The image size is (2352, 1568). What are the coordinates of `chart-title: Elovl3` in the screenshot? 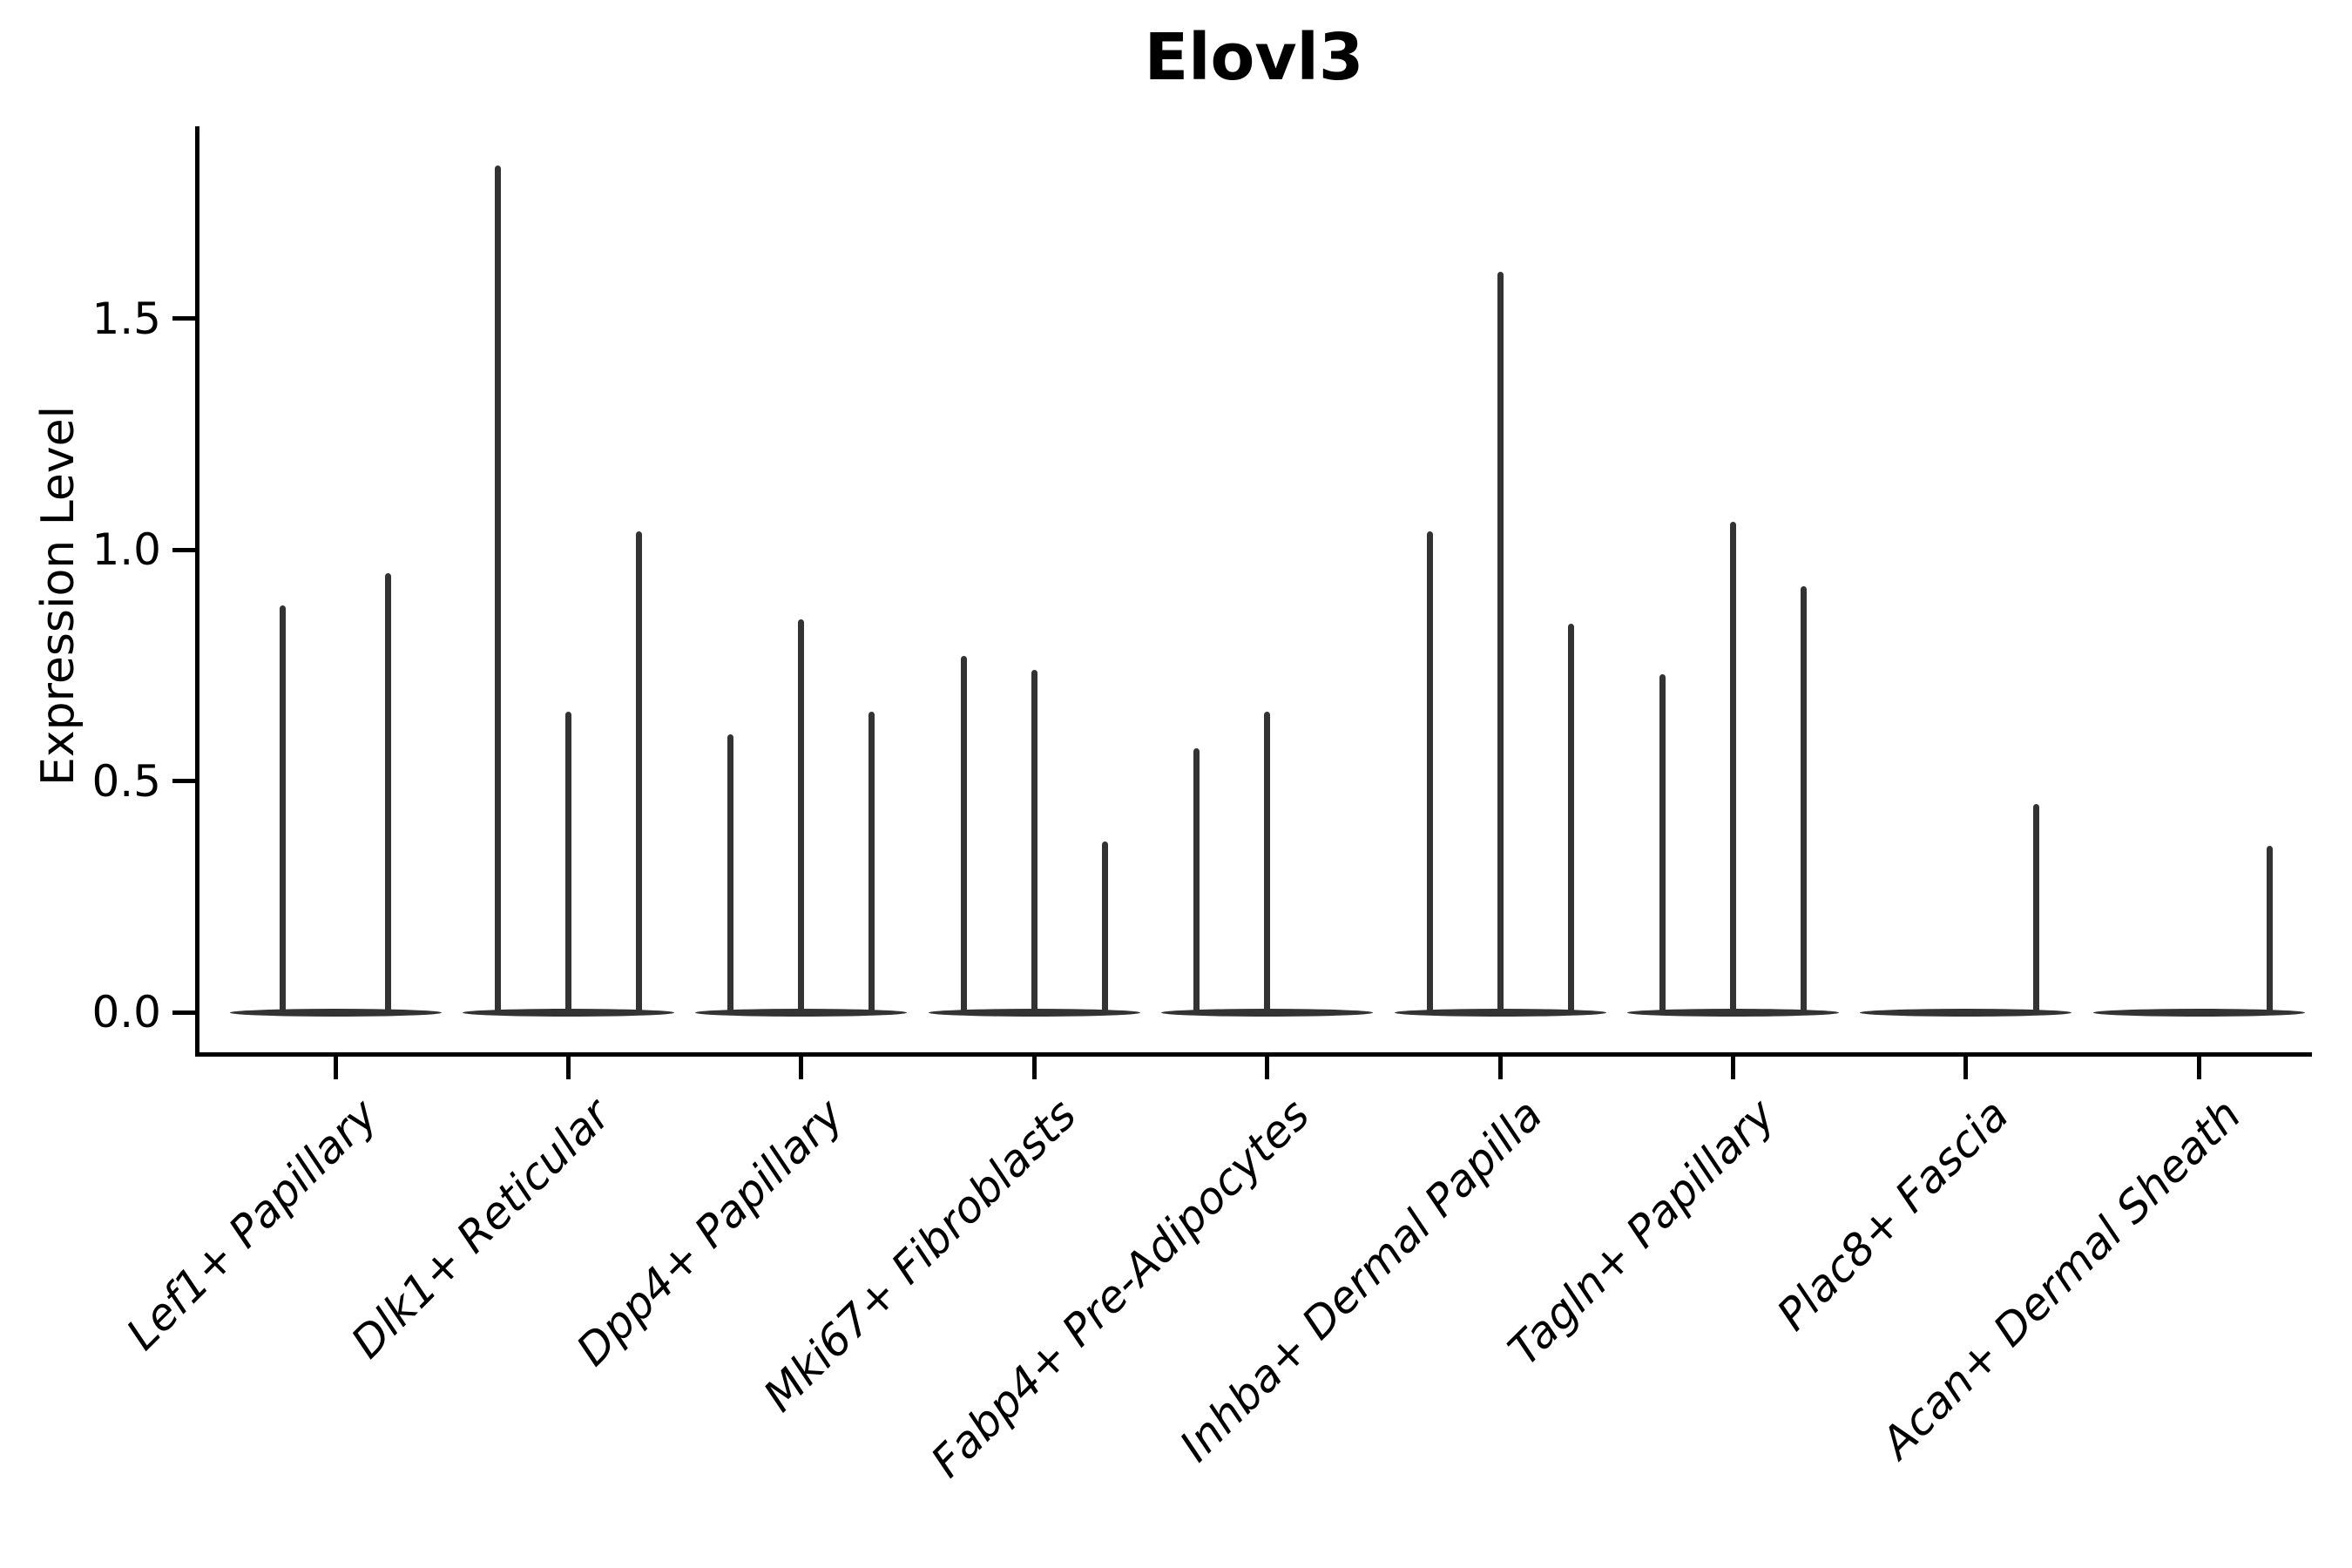 It's located at (1254, 58).